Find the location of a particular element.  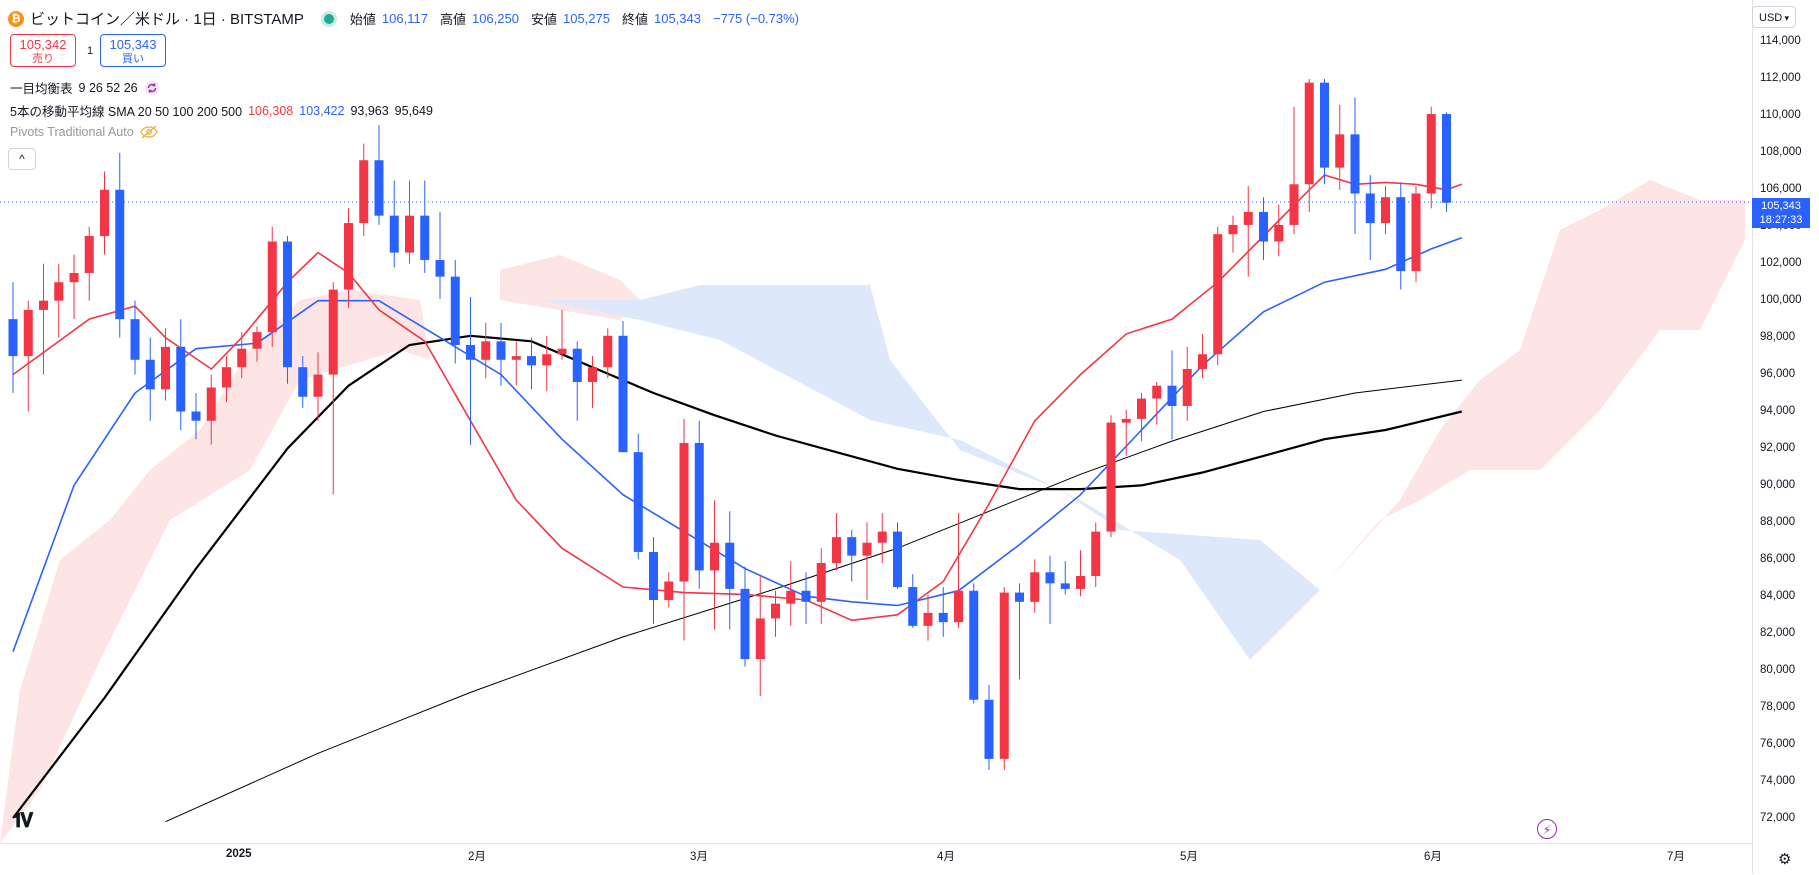

high-label: 高値 is located at coordinates (452, 19).